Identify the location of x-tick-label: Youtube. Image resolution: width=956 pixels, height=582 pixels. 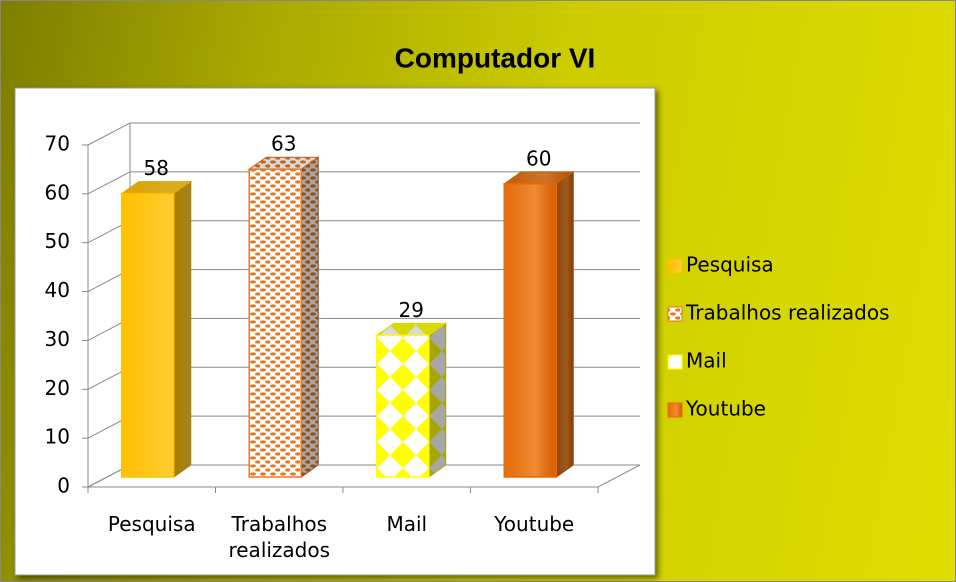
(534, 524).